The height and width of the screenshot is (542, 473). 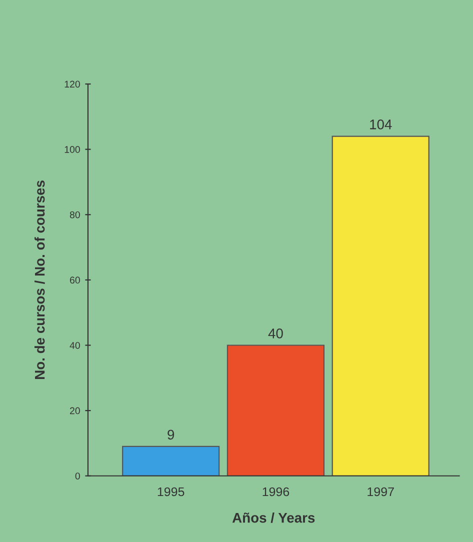 What do you see at coordinates (77, 476) in the screenshot?
I see `y-tick-label: 0` at bounding box center [77, 476].